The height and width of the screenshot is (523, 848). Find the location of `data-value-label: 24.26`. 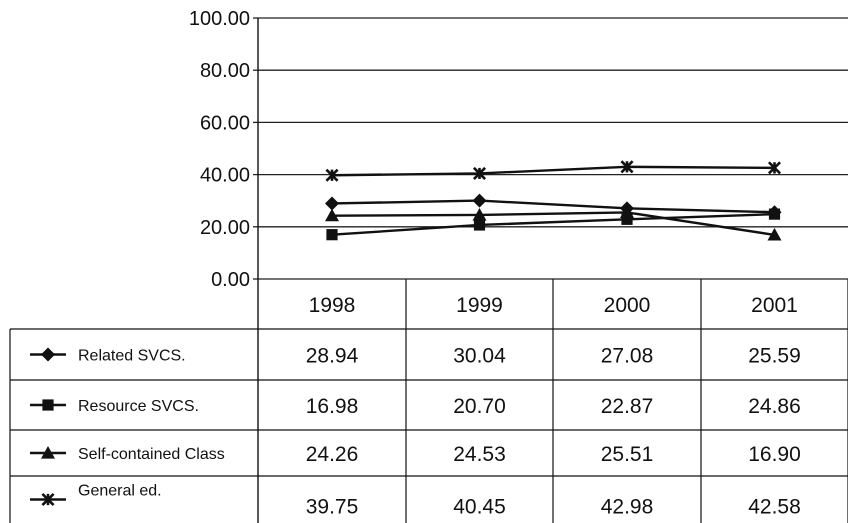

data-value-label: 24.26 is located at coordinates (332, 454).